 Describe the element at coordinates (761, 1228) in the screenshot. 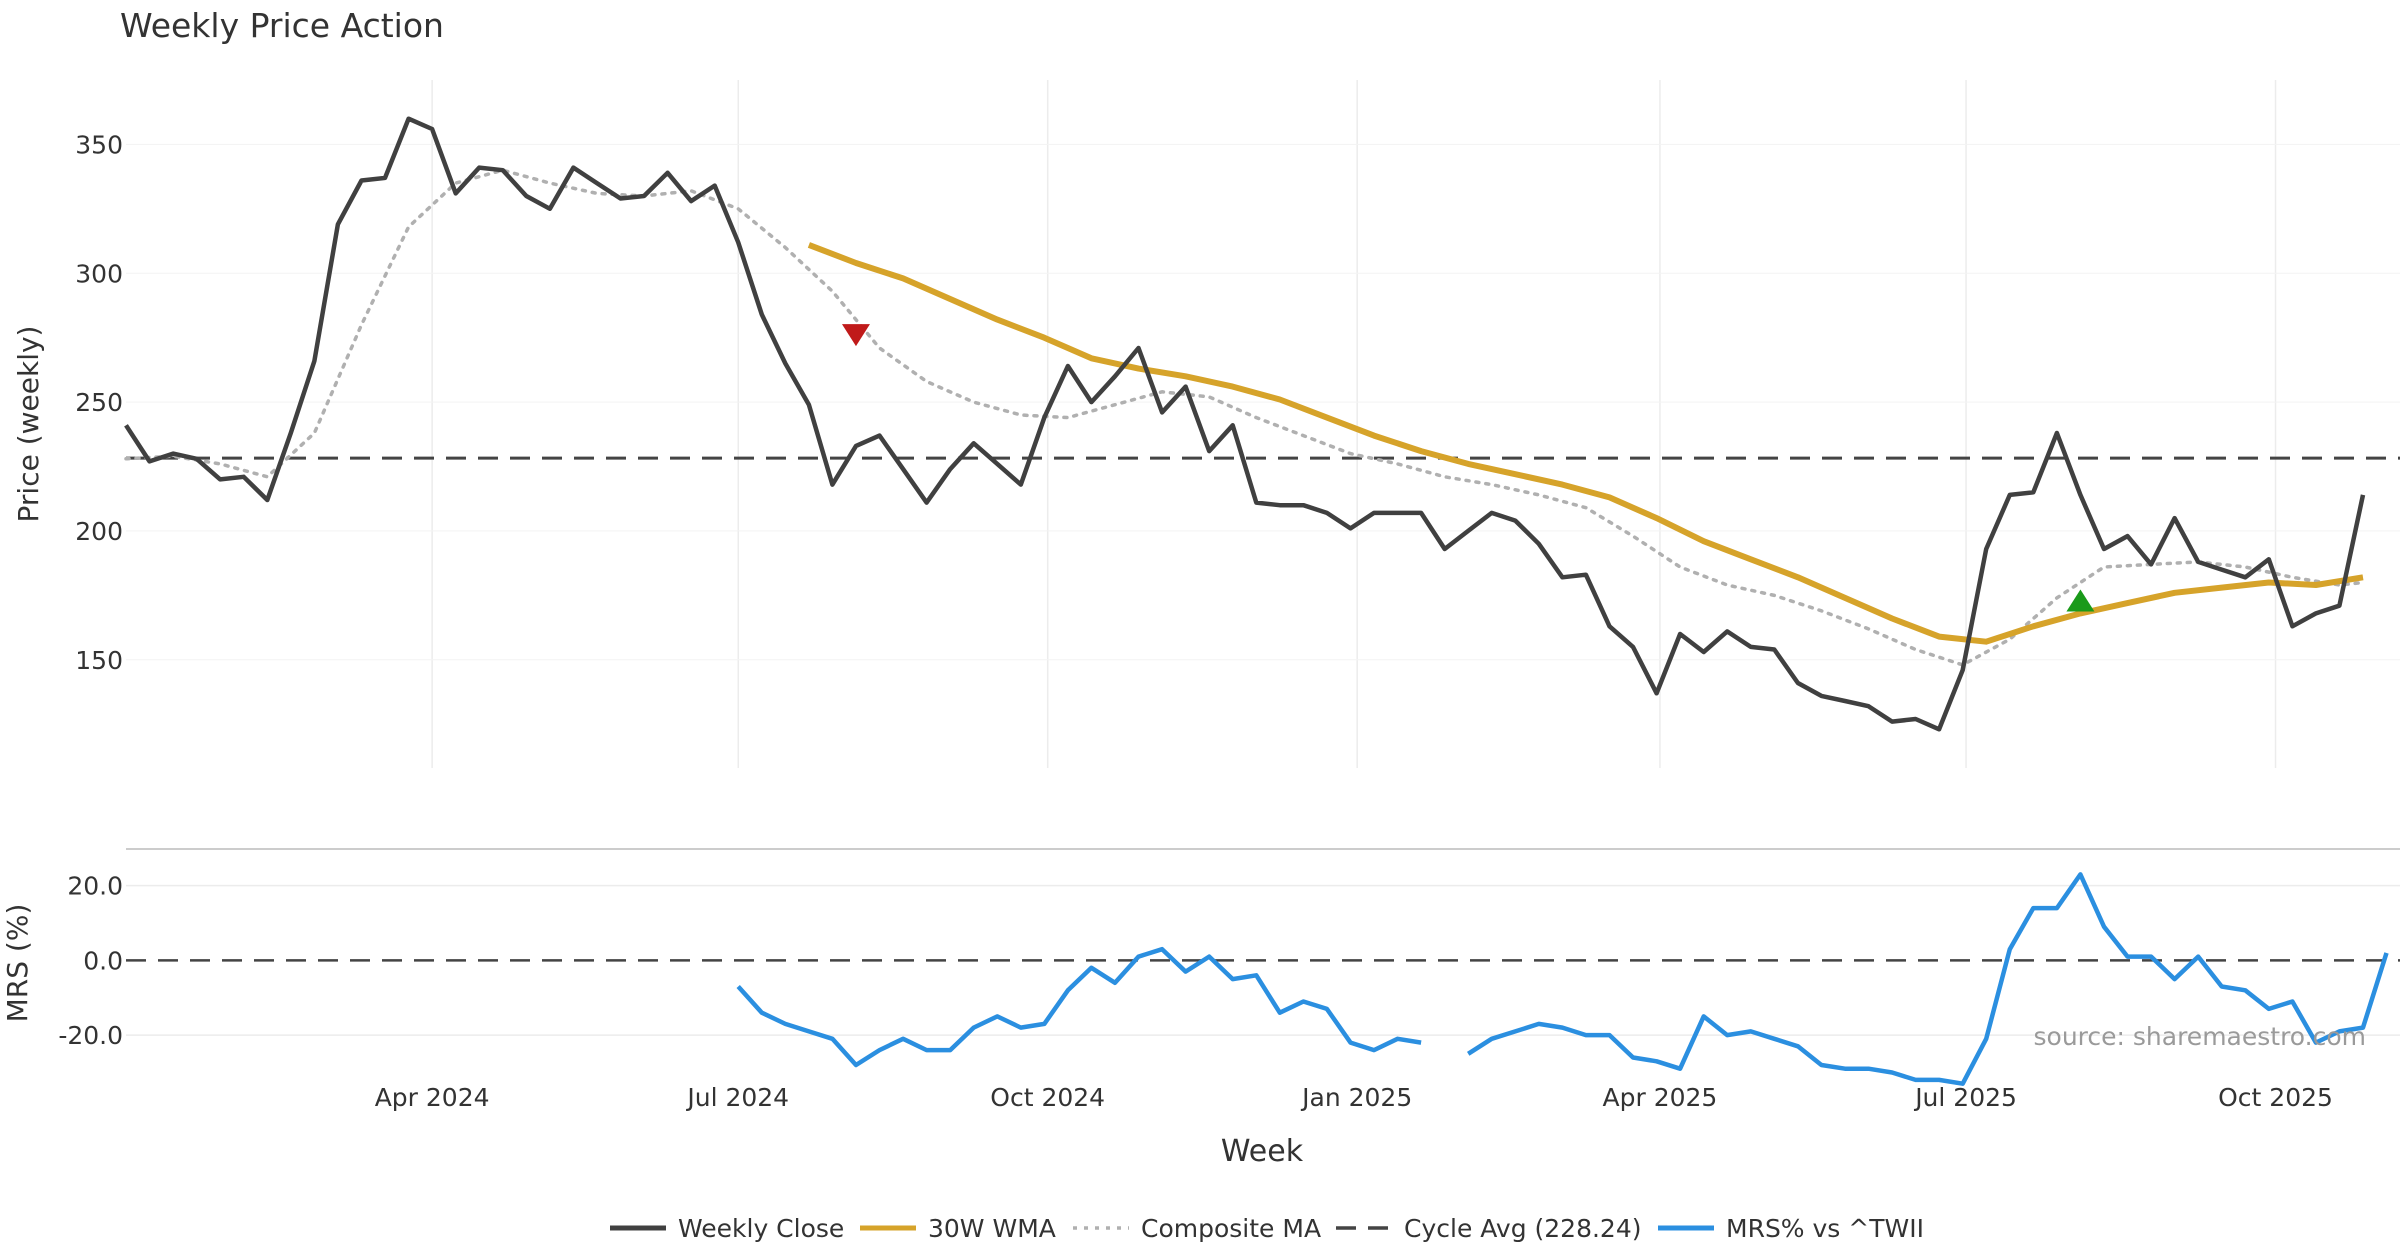

I see `legend-label: Weekly Close` at that location.